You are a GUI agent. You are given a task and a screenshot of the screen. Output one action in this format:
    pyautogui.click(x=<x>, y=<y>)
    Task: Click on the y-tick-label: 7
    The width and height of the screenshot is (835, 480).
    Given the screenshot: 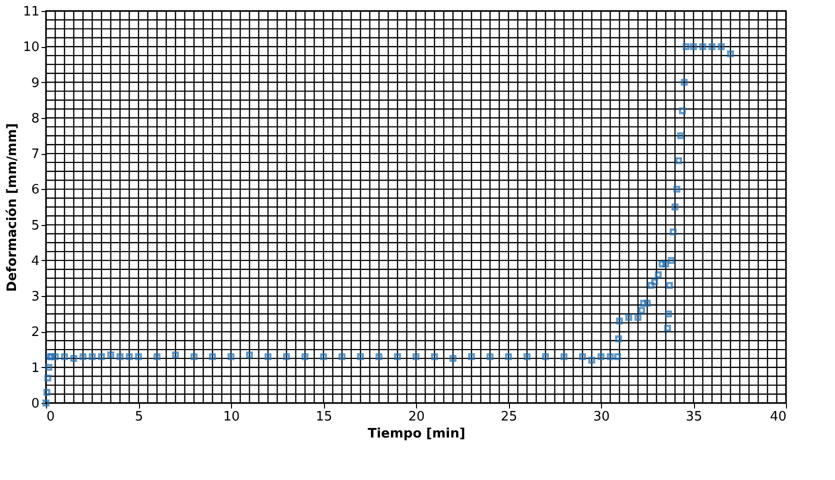 What is the action you would take?
    pyautogui.click(x=35, y=154)
    